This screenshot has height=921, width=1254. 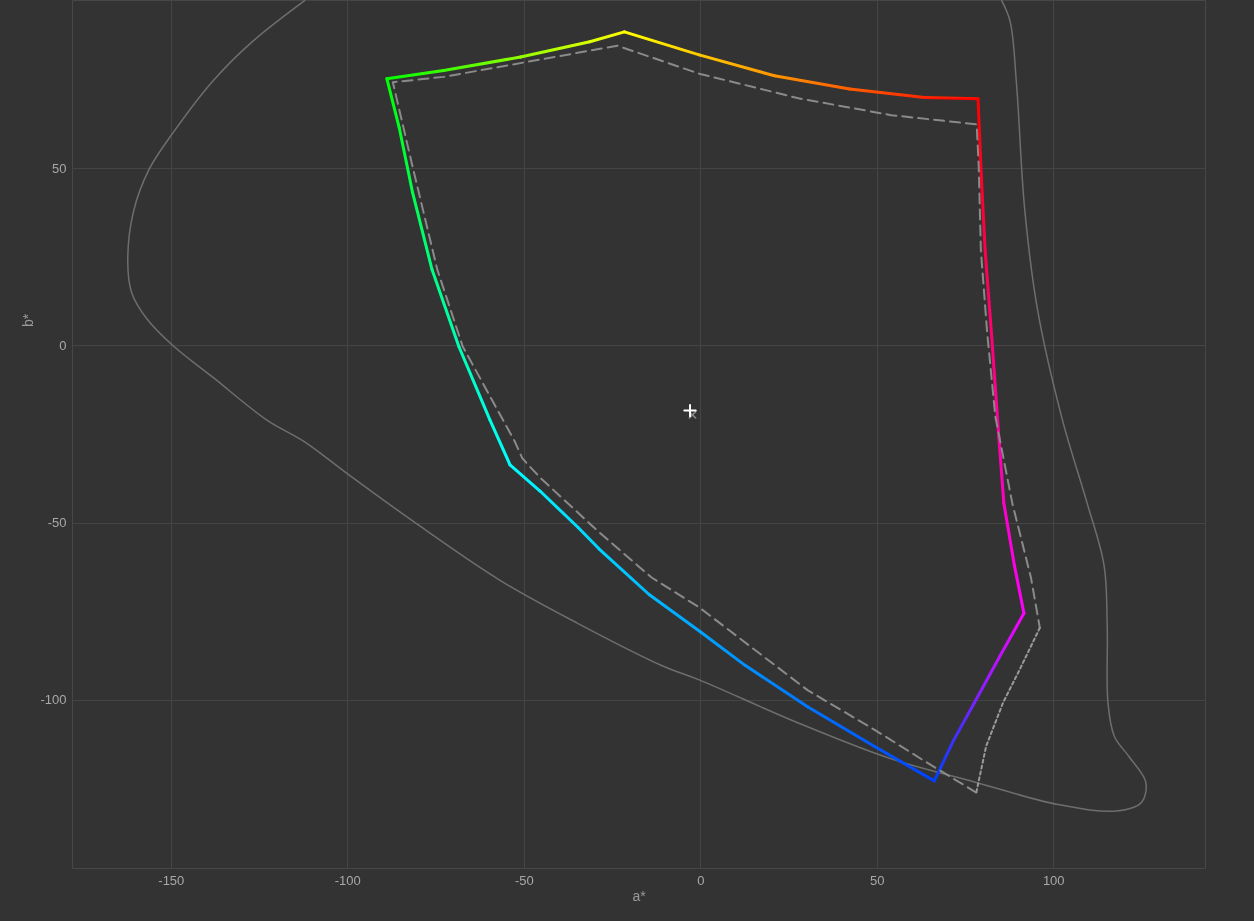 What do you see at coordinates (347, 880) in the screenshot?
I see `x-tick-label: -100` at bounding box center [347, 880].